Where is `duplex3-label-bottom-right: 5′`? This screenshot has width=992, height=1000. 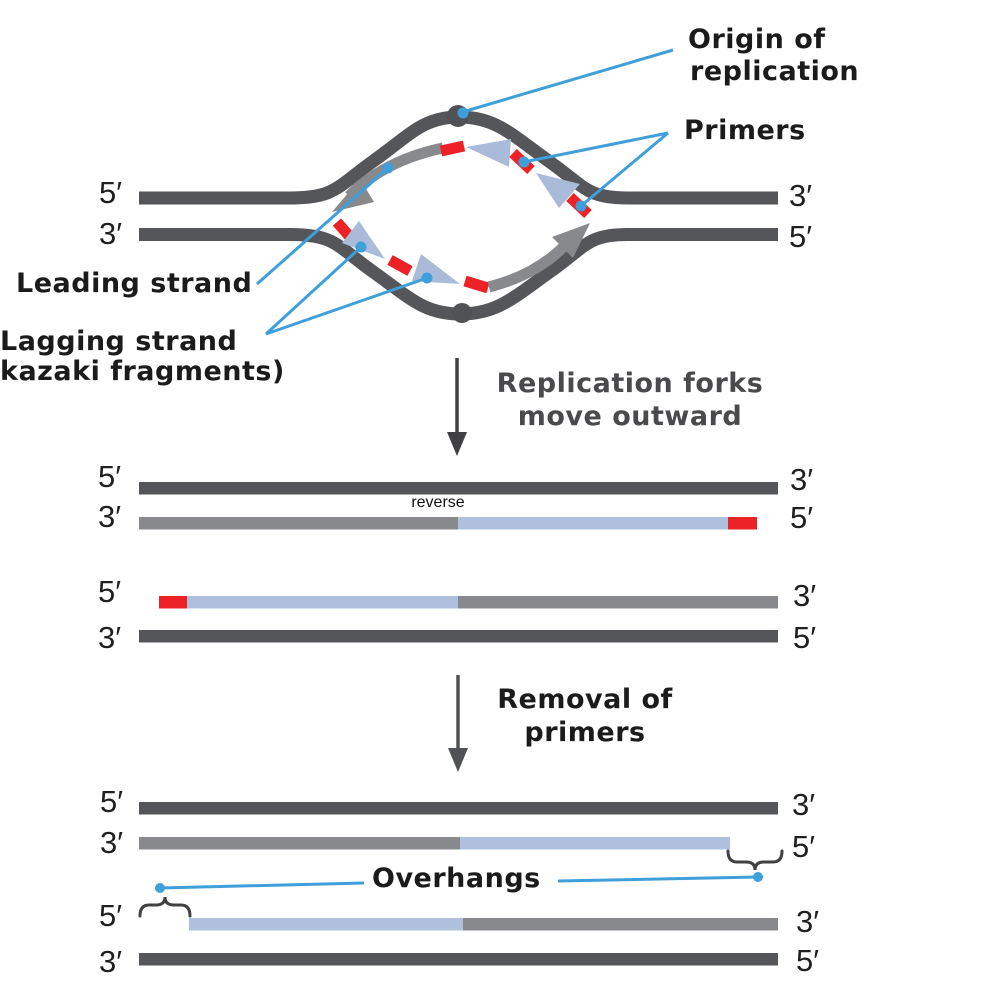
duplex3-label-bottom-right: 5′ is located at coordinates (804, 846).